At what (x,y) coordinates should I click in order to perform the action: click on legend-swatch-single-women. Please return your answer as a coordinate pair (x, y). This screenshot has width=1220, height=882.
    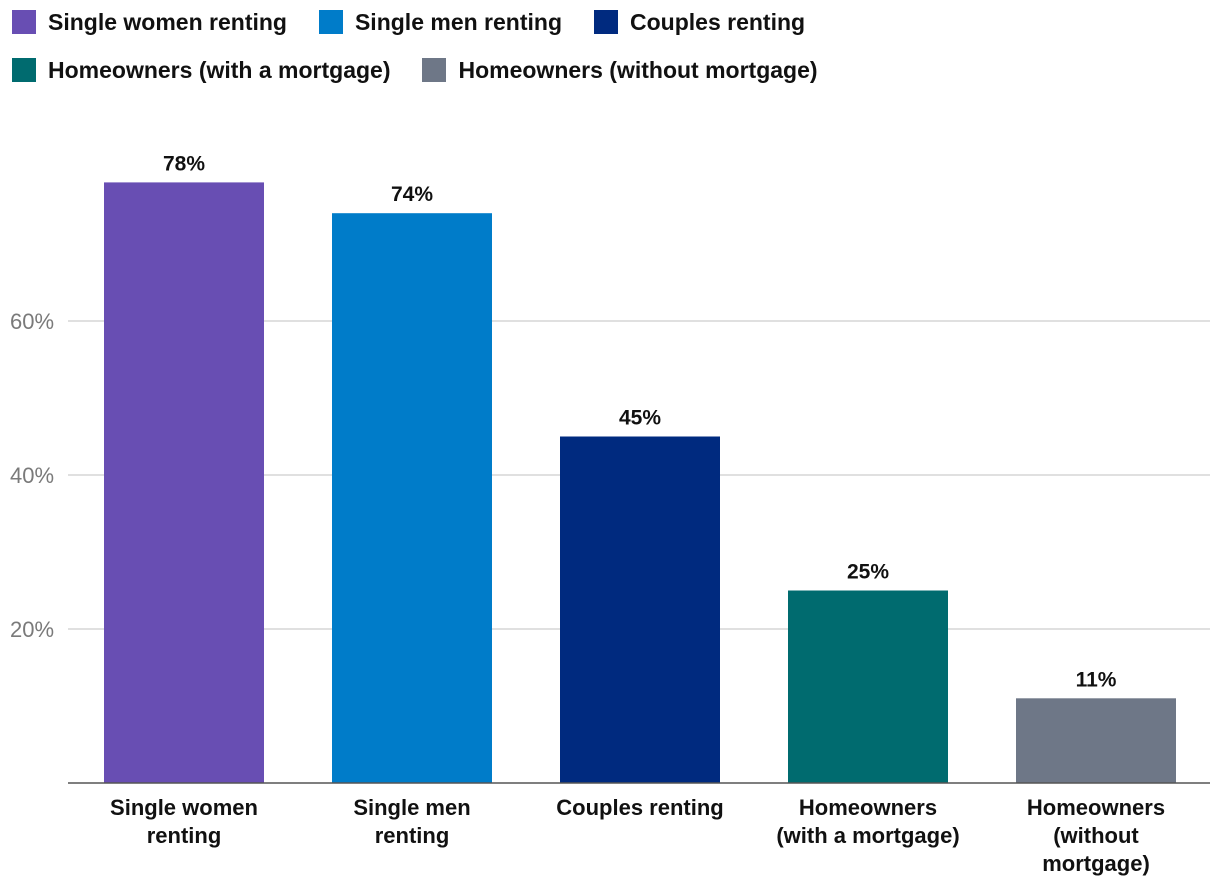
    Looking at the image, I should click on (24, 22).